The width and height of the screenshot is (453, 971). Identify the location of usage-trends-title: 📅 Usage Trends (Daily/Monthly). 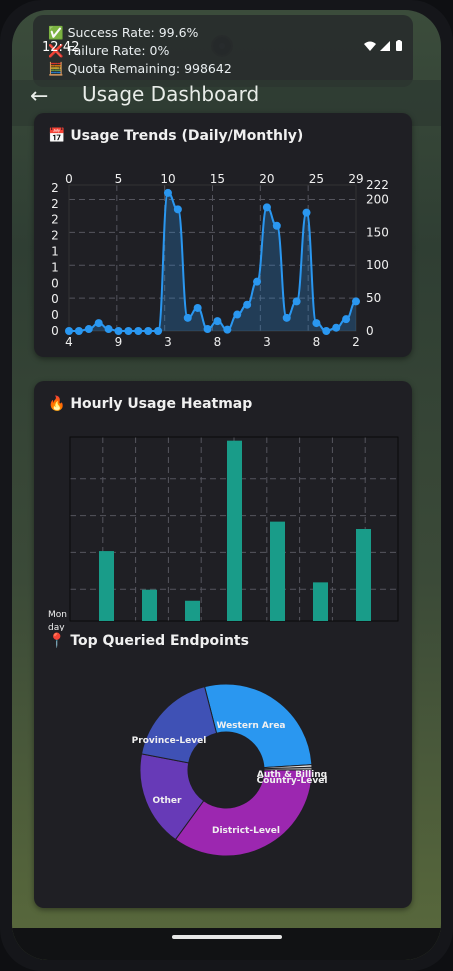
(175, 136).